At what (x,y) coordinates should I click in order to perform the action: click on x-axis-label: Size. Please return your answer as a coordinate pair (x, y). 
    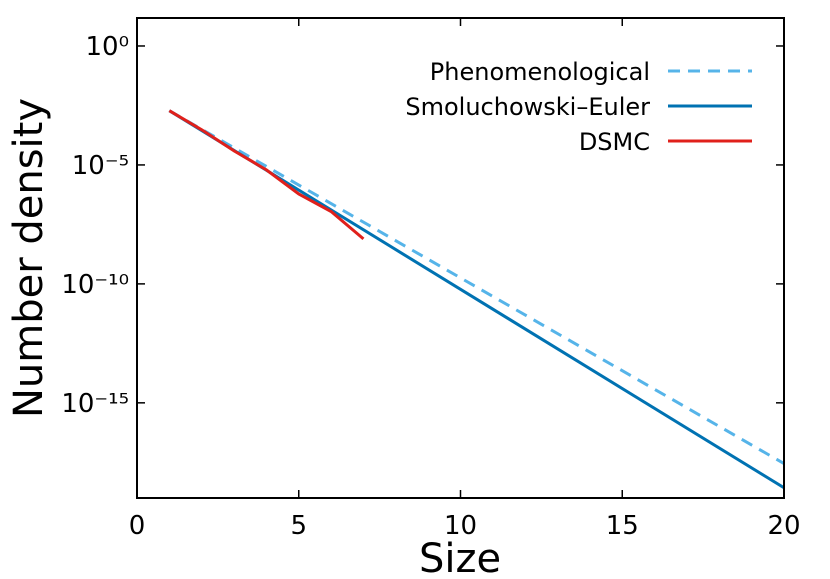
    Looking at the image, I should click on (460, 557).